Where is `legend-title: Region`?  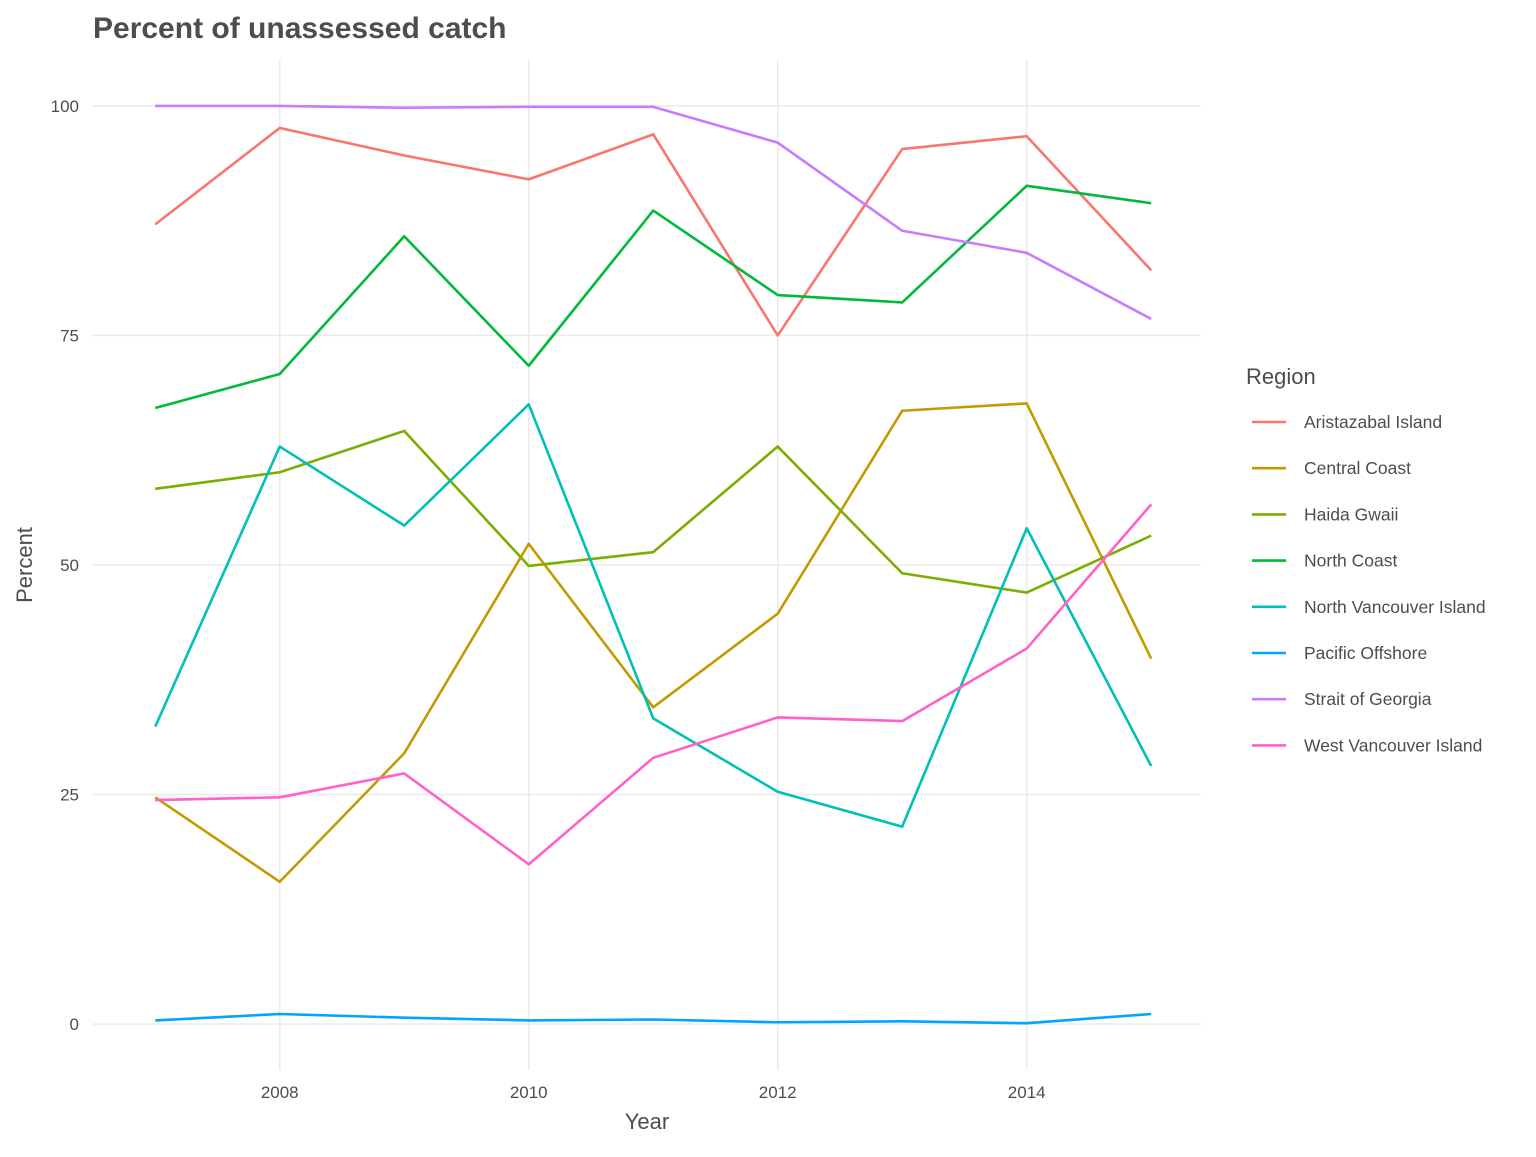
legend-title: Region is located at coordinates (1281, 376).